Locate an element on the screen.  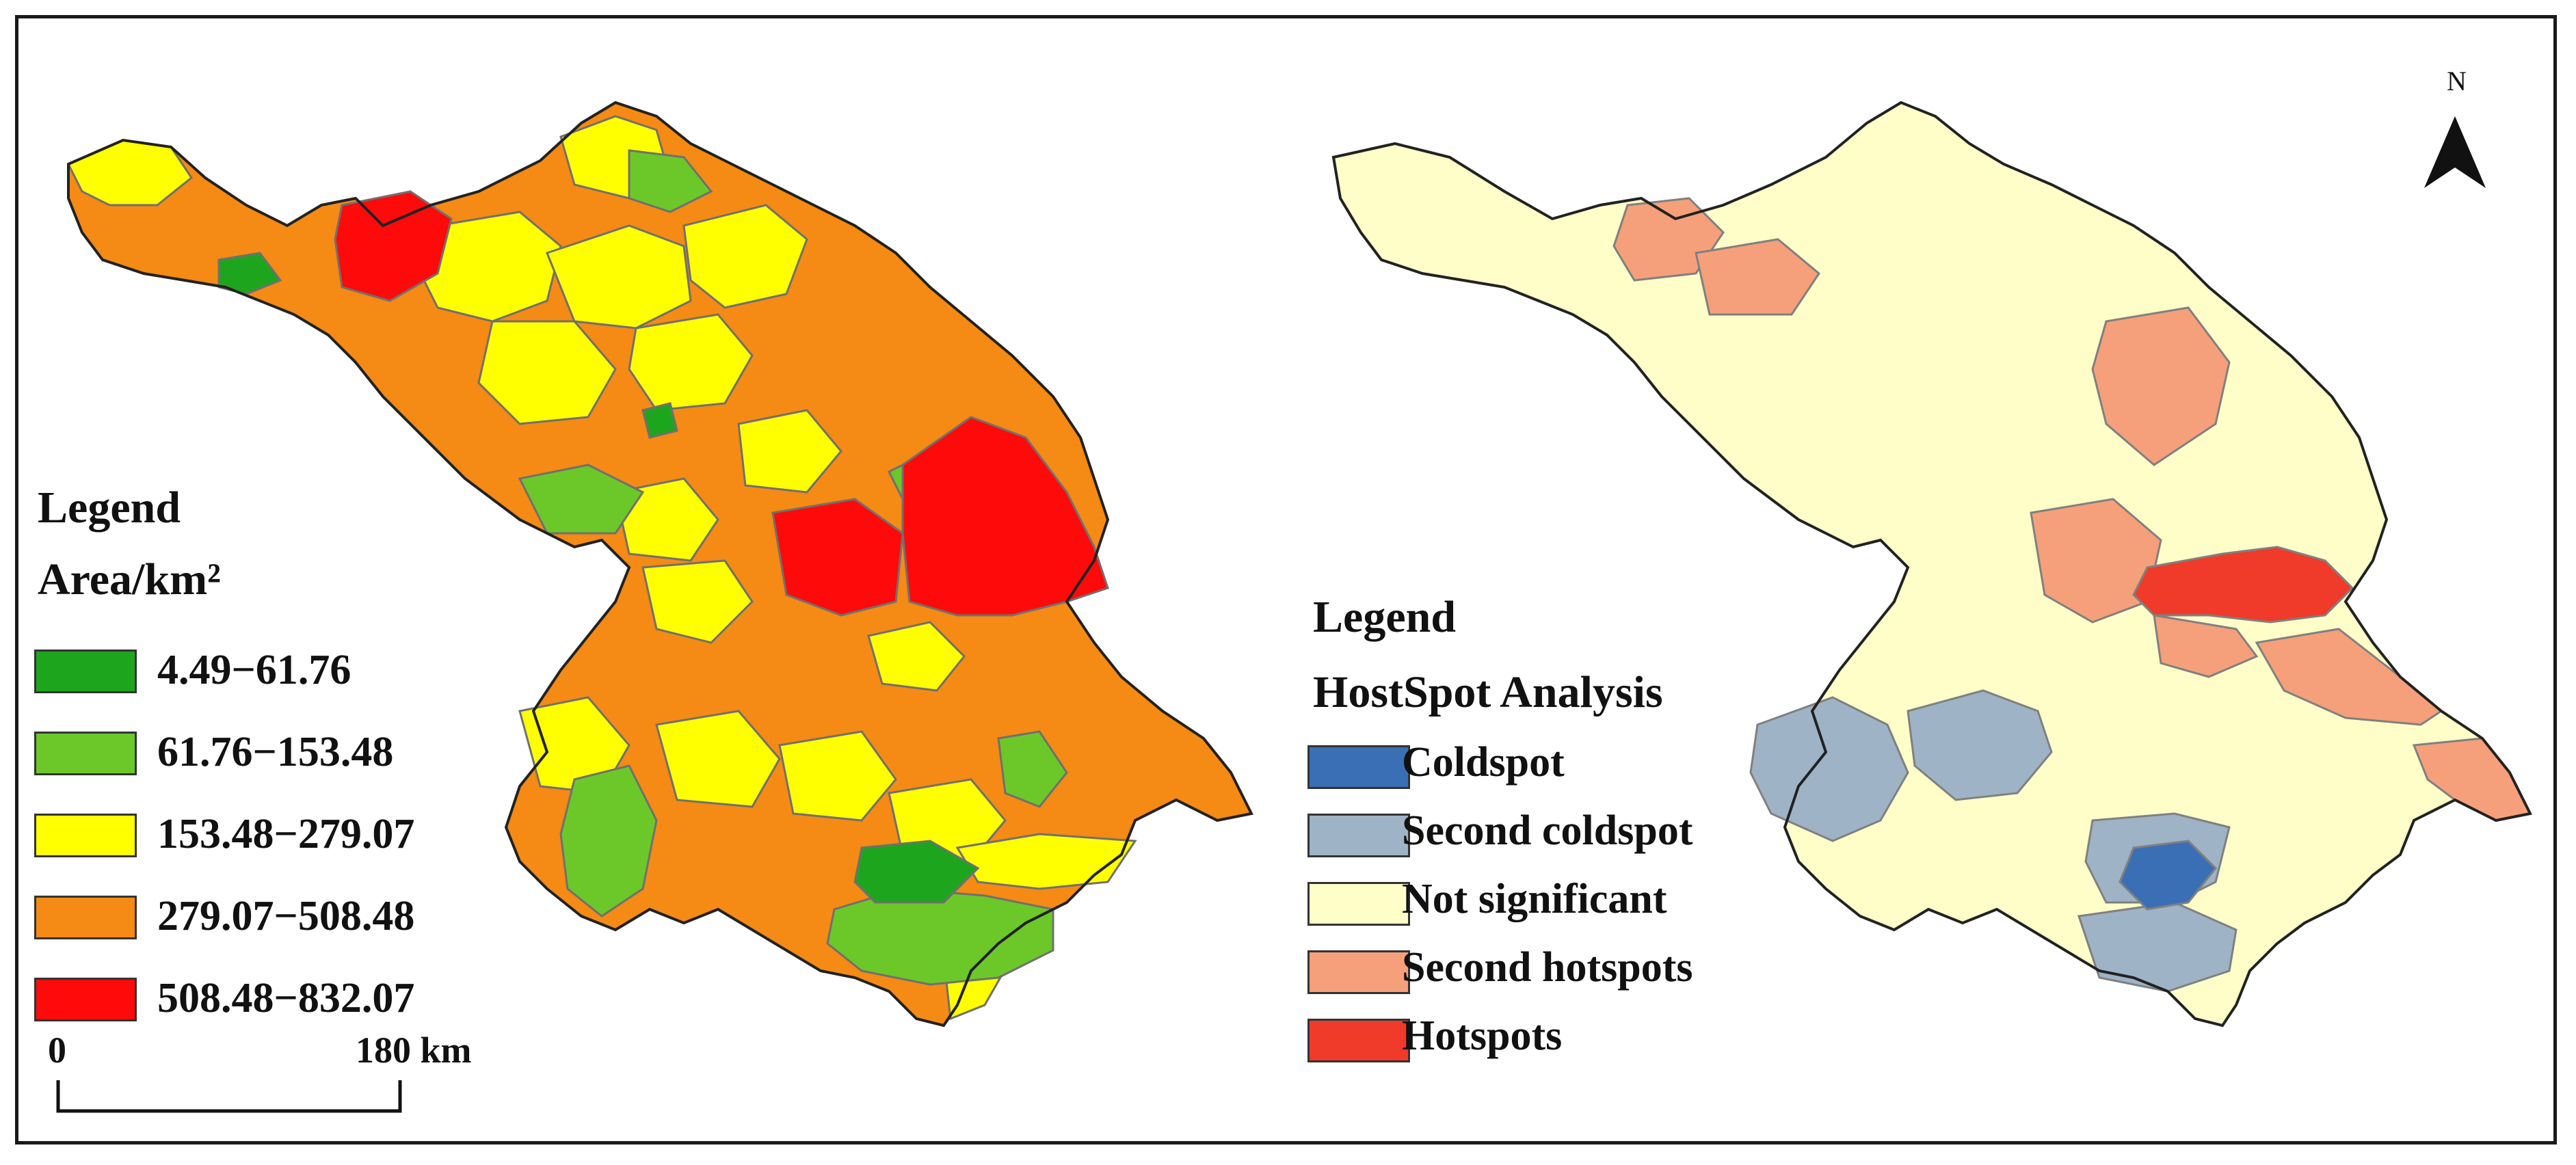
right-legend-subtitle: HostSpot Analysis is located at coordinates (1488, 692).